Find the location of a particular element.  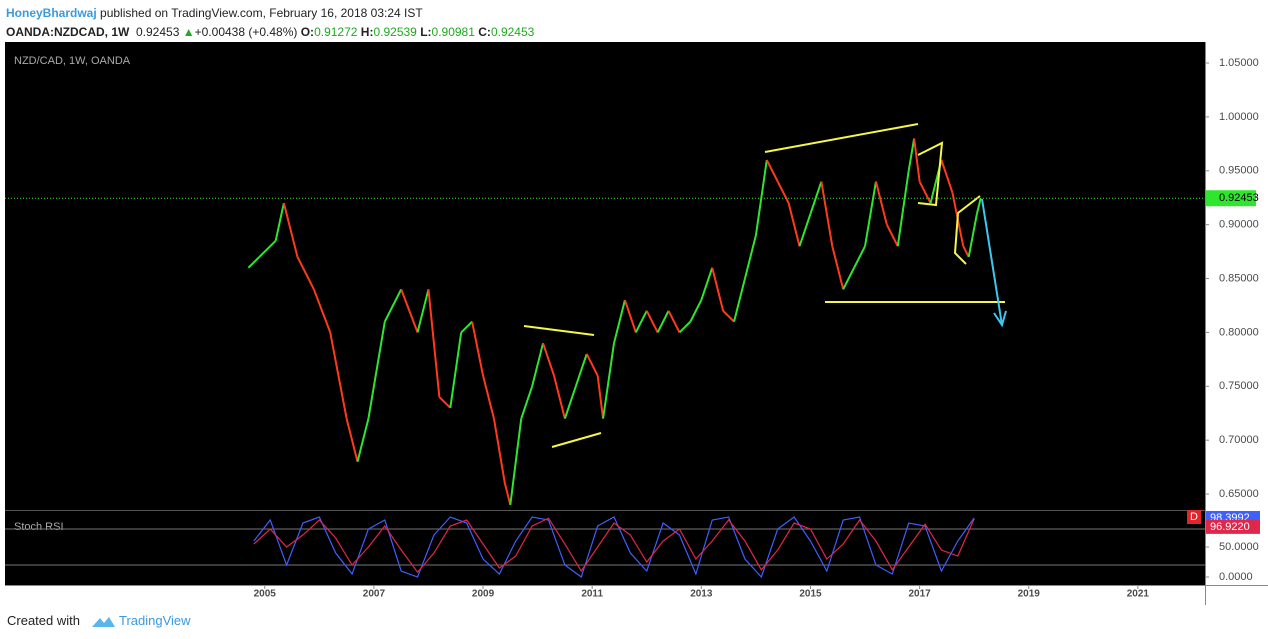

l: 0.90981 is located at coordinates (453, 32).